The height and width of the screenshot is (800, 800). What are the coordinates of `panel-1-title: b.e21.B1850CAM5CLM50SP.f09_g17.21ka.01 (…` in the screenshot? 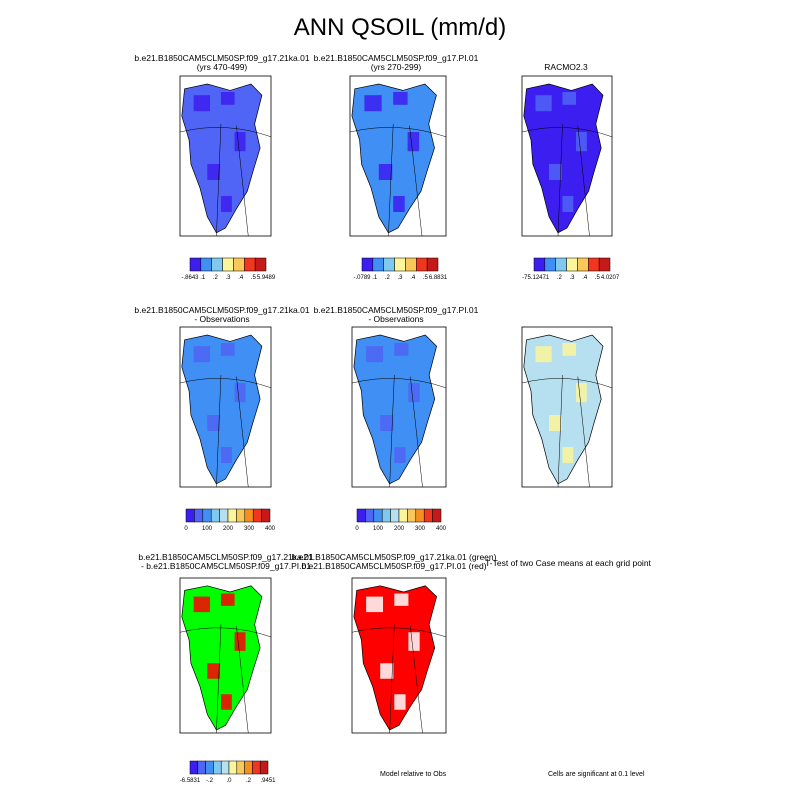 It's located at (222, 63).